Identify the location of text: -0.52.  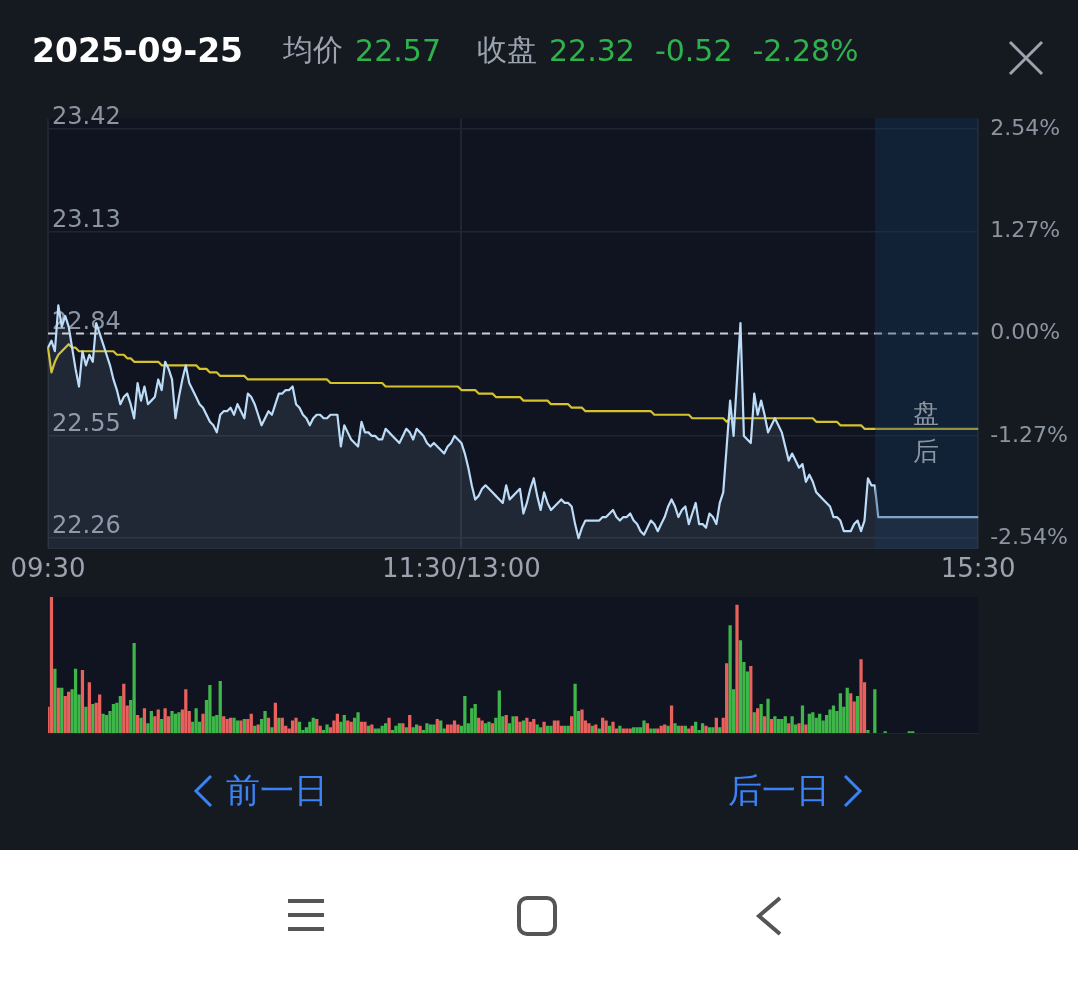
(693, 50).